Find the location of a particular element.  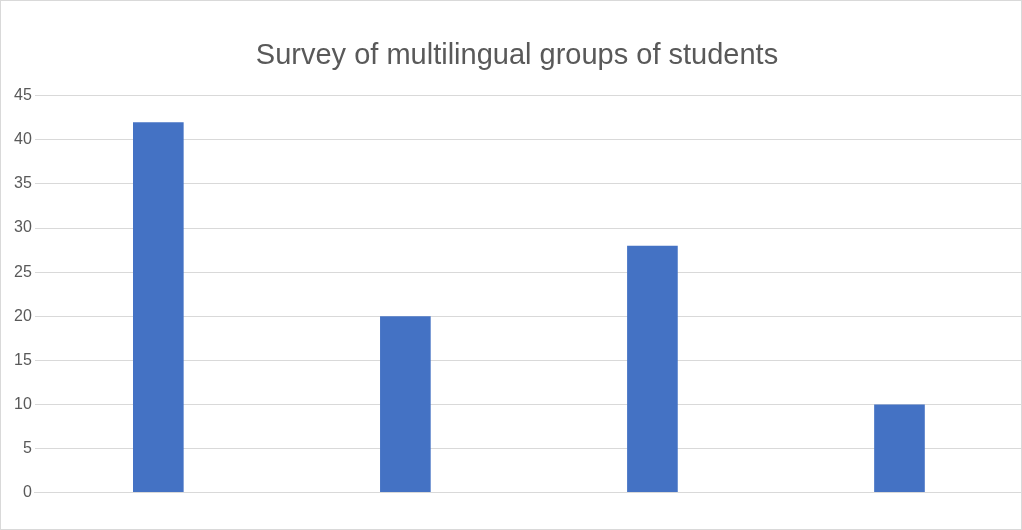

y-tick-label: 45 is located at coordinates (23, 95).